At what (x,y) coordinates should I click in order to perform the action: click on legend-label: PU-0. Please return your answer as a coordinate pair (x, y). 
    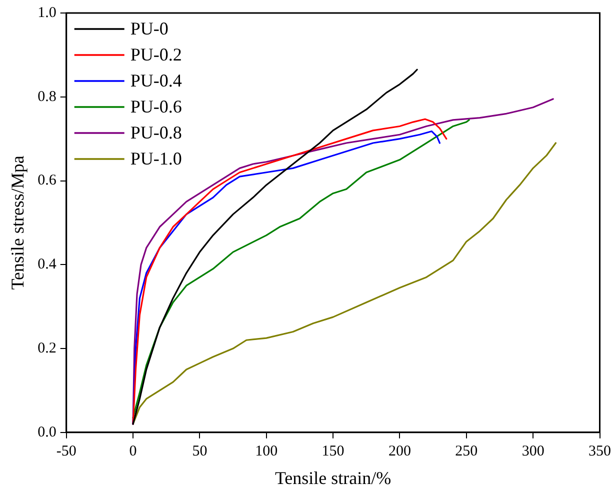
    Looking at the image, I should click on (149, 28).